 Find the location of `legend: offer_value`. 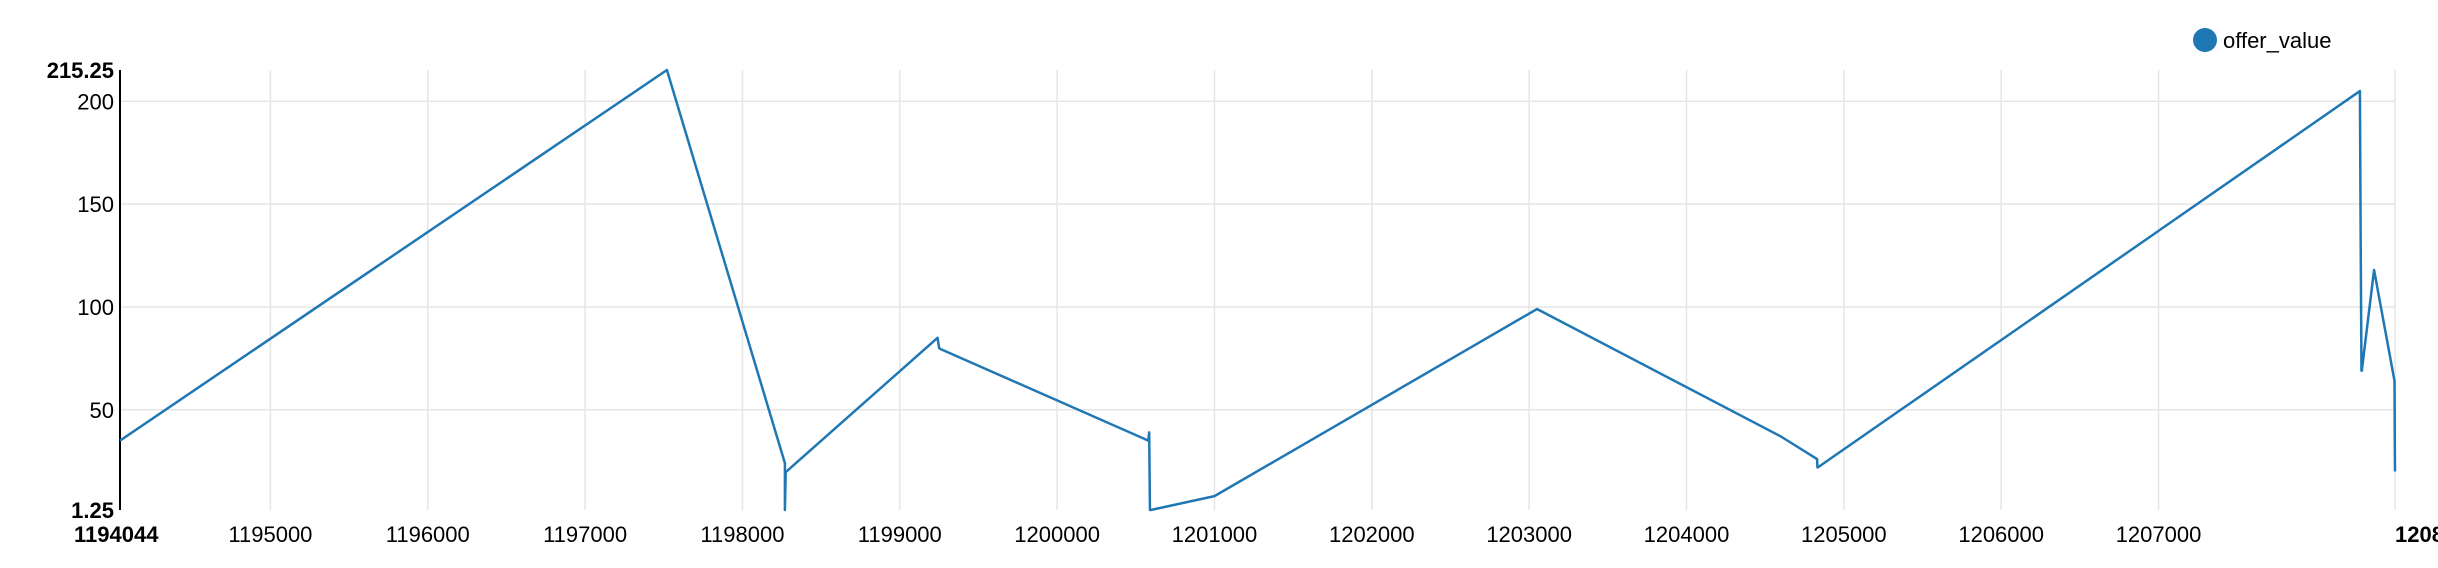

legend: offer_value is located at coordinates (2262, 40).